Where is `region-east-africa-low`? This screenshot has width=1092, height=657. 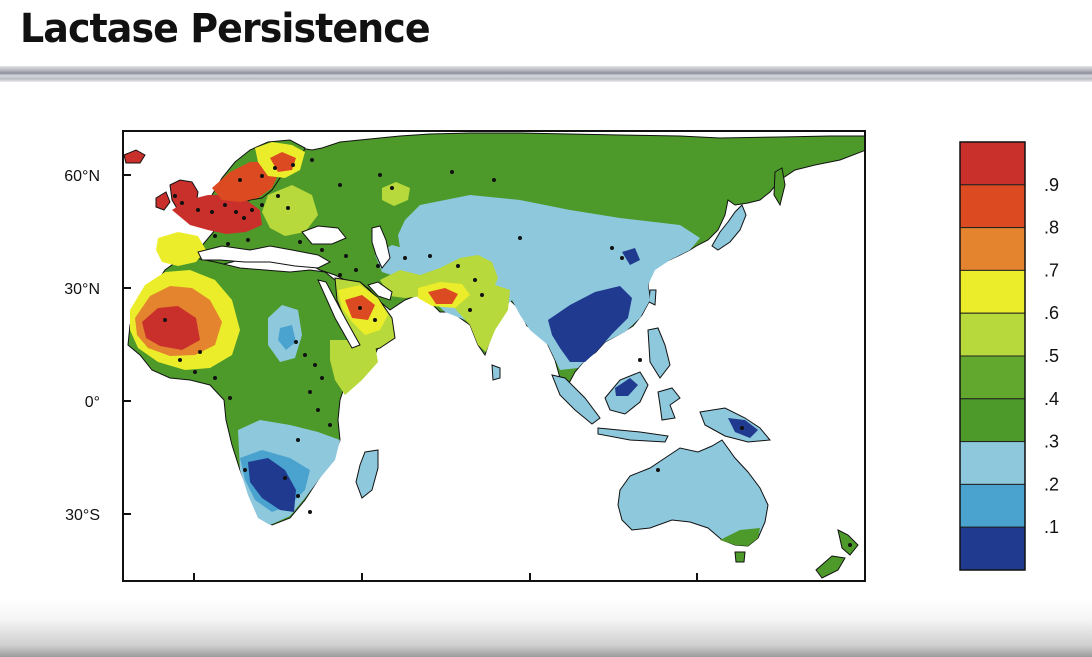
region-east-africa-low is located at coordinates (287, 337).